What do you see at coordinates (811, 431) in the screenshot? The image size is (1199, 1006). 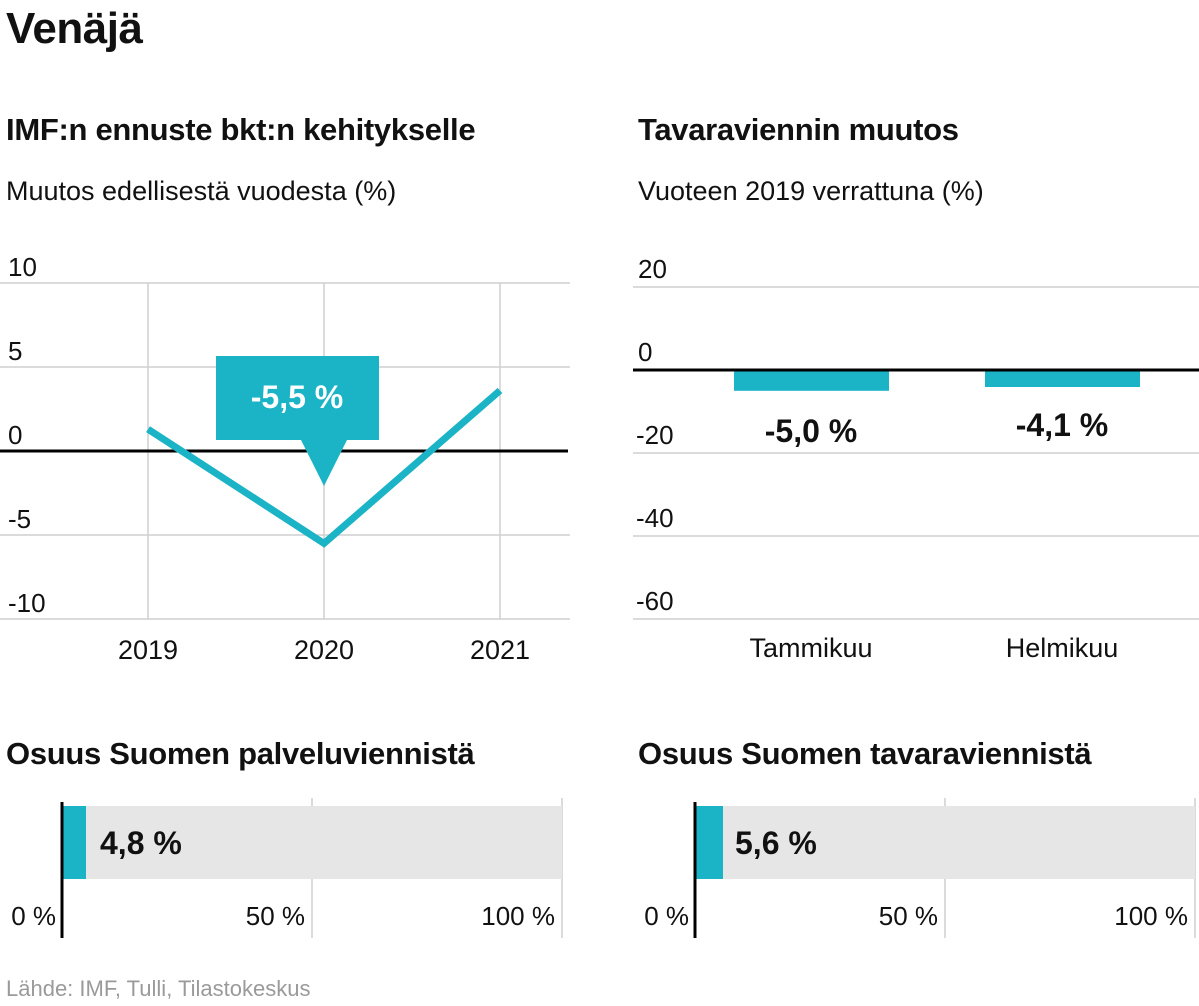 I see `exports-bar-label-tammikuu: -5,0 %` at bounding box center [811, 431].